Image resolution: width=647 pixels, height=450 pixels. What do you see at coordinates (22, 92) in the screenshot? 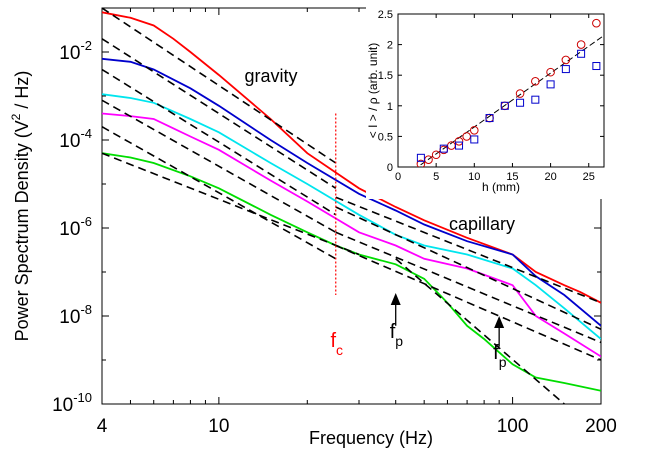
I see `y-axis-label-part: / Hz)` at bounding box center [22, 92].